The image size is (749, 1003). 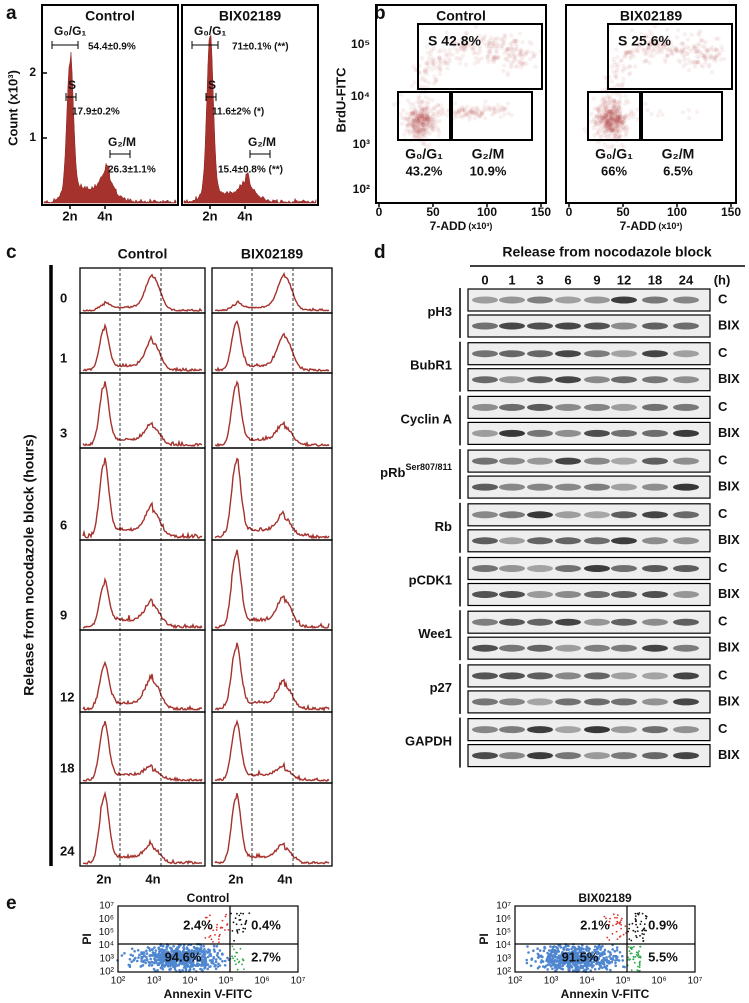 What do you see at coordinates (426, 419) in the screenshot?
I see `protein-label: Cyclin A` at bounding box center [426, 419].